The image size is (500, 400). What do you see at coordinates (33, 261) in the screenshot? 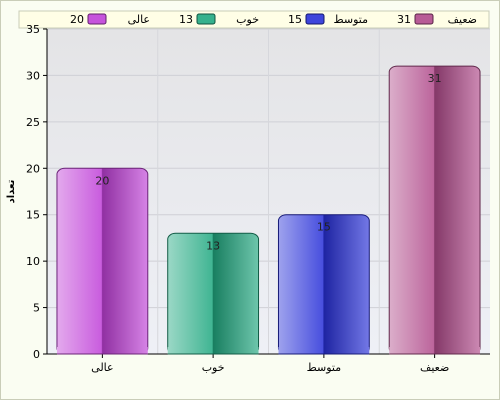
I see `y-tick-label: 10` at bounding box center [33, 261].